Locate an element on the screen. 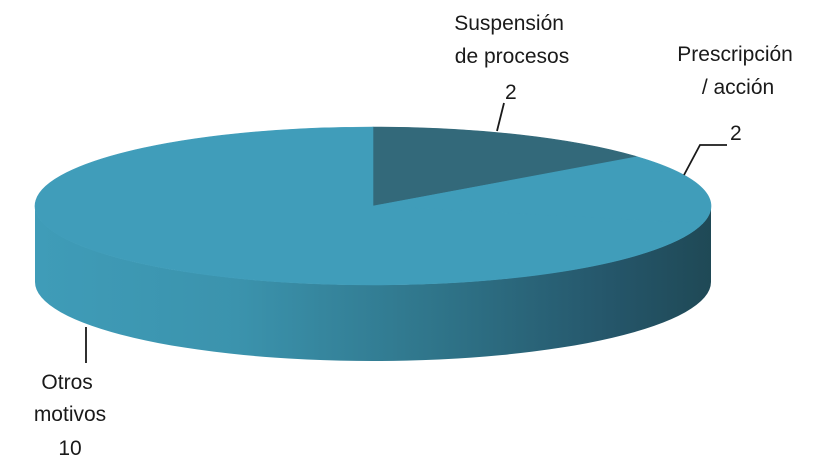 This screenshot has height=466, width=813. slice-value-suspension: 2 is located at coordinates (511, 92).